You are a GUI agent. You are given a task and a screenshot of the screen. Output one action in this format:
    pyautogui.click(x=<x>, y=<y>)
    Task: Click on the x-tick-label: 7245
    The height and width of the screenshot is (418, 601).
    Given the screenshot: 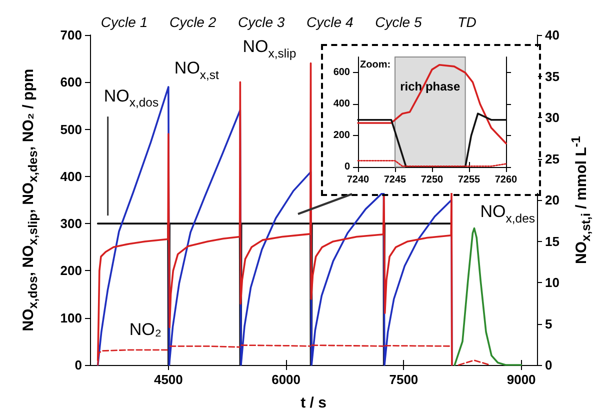 What is the action you would take?
    pyautogui.click(x=395, y=180)
    